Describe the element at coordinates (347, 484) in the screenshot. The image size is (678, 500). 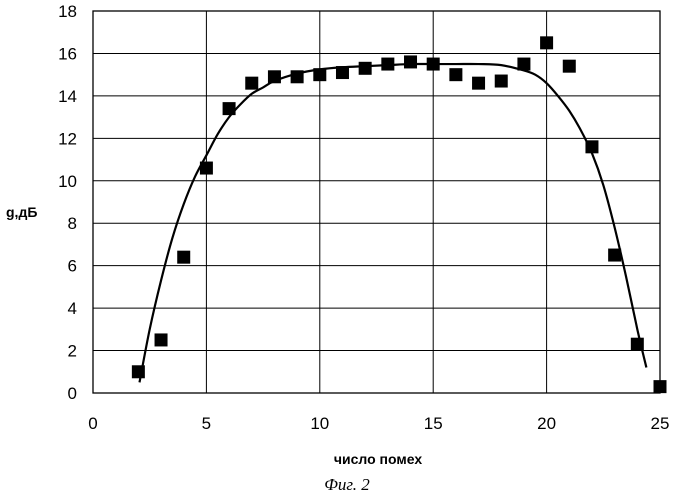
I see `figure-caption: Фиг. 2` at that location.